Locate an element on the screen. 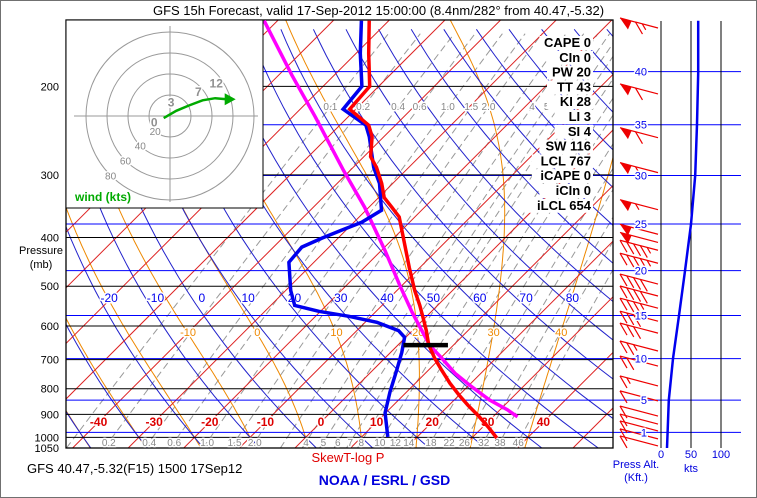 Image resolution: width=757 pixels, height=498 pixels. svg-text: -40 is located at coordinates (99, 422).